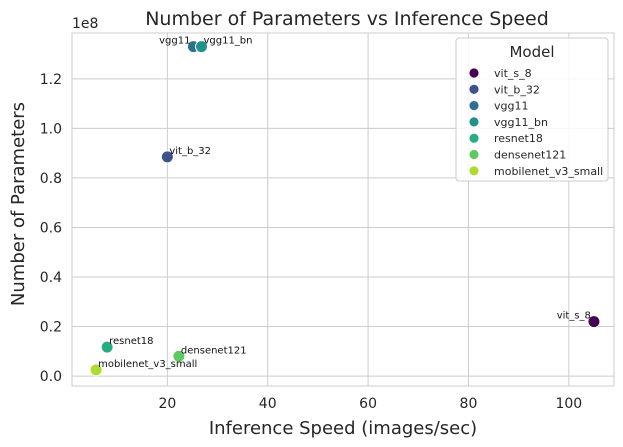 The image size is (623, 447). I want to click on y-tick-label: 1.2, so click(51, 80).